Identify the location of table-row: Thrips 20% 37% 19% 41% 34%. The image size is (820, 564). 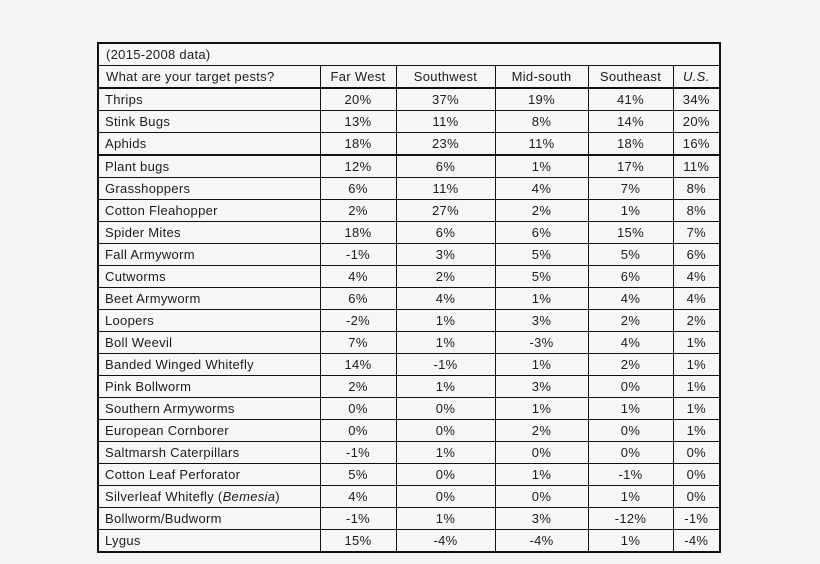
(409, 99).